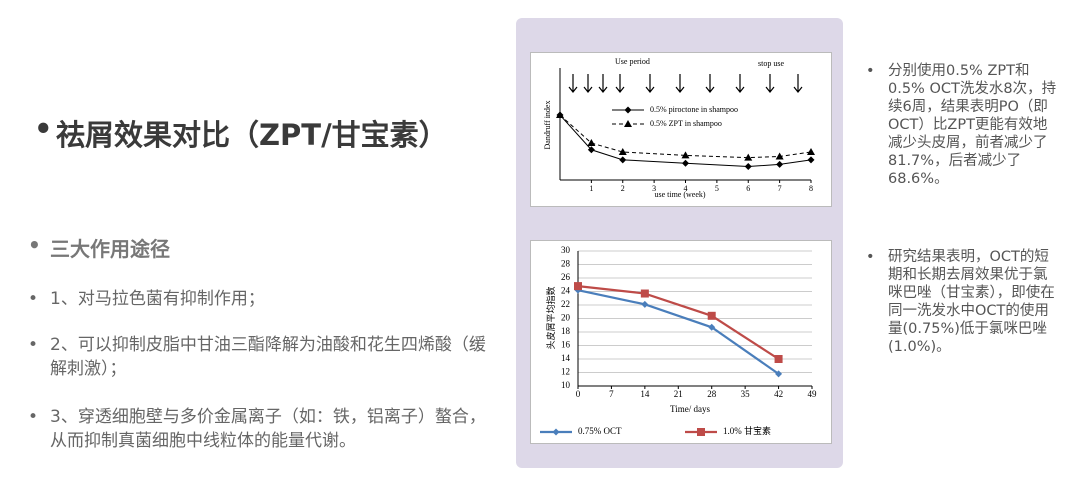 This screenshot has height=493, width=1080. Describe the element at coordinates (748, 188) in the screenshot. I see `x-tick-label: 6` at that location.